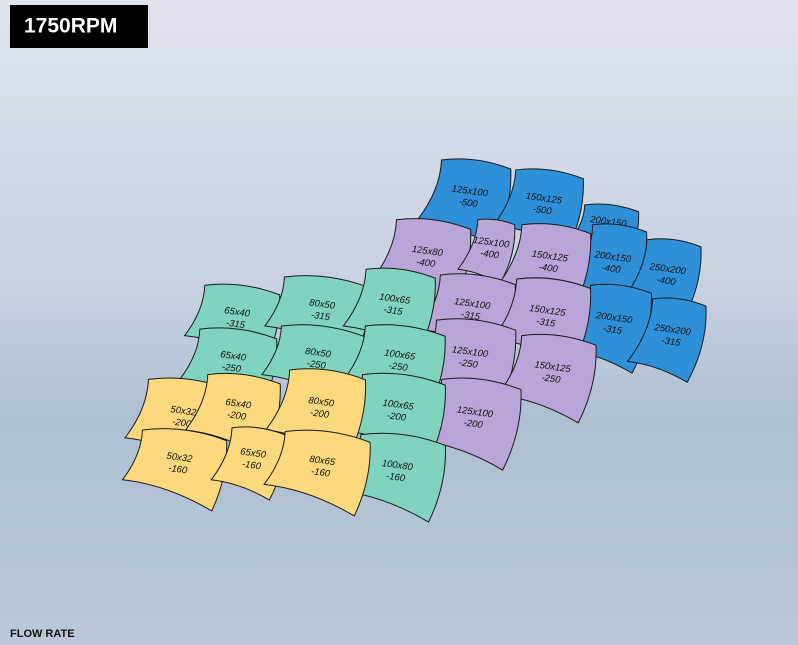 Image resolution: width=798 pixels, height=645 pixels. What do you see at coordinates (323, 461) in the screenshot?
I see `tile-size: 80x65` at bounding box center [323, 461].